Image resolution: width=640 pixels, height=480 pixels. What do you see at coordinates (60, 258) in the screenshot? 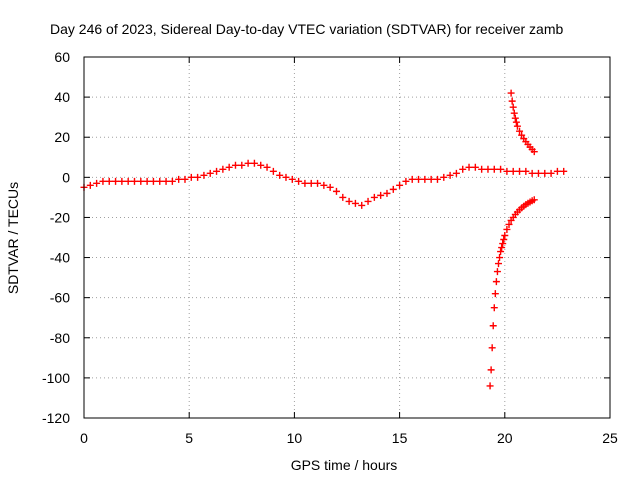
I see `y-tick-label: -40` at bounding box center [60, 258].